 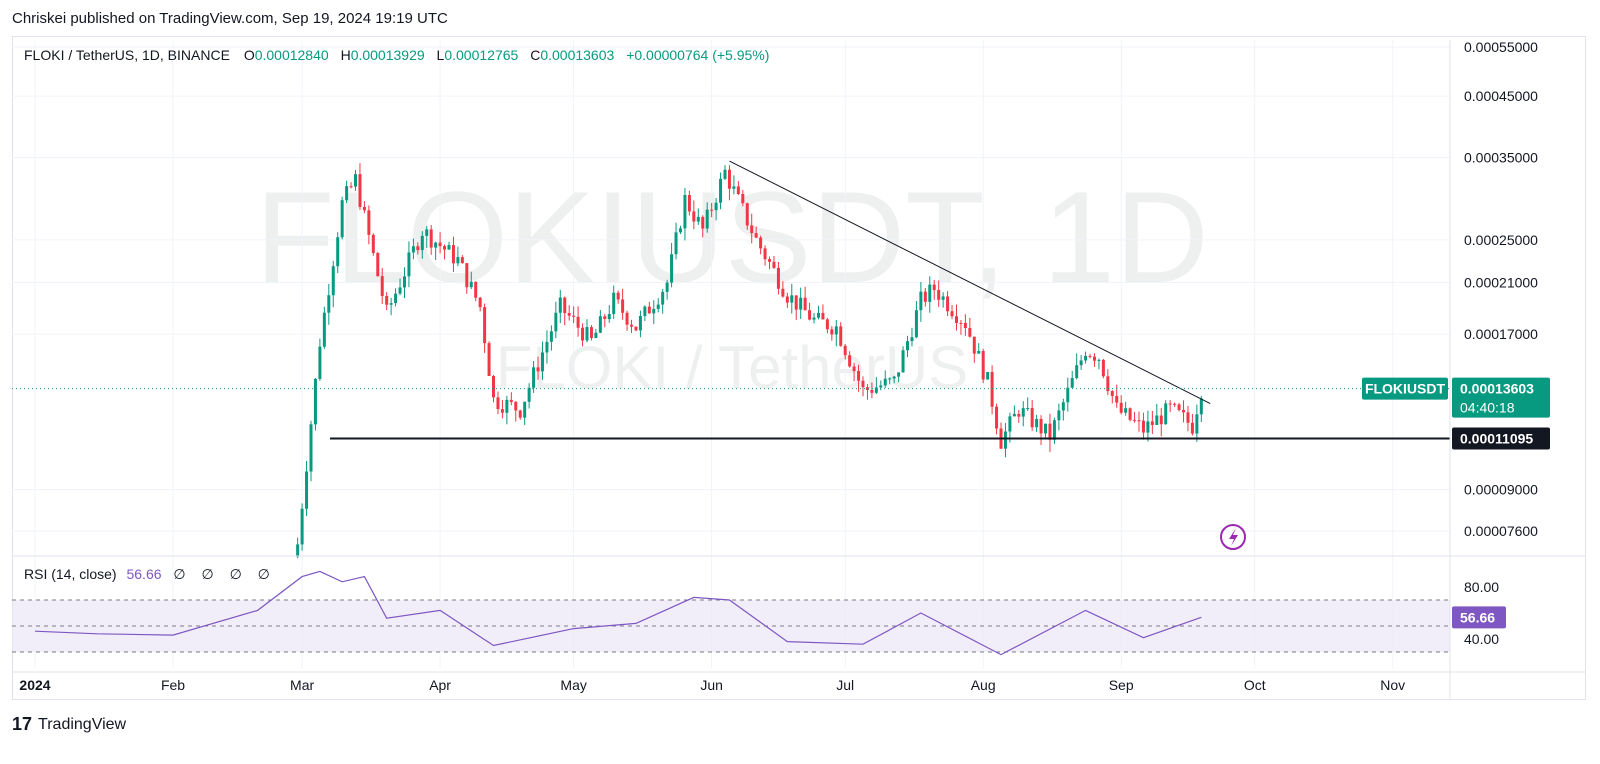 What do you see at coordinates (34, 685) in the screenshot?
I see `time-tick-label: 2024` at bounding box center [34, 685].